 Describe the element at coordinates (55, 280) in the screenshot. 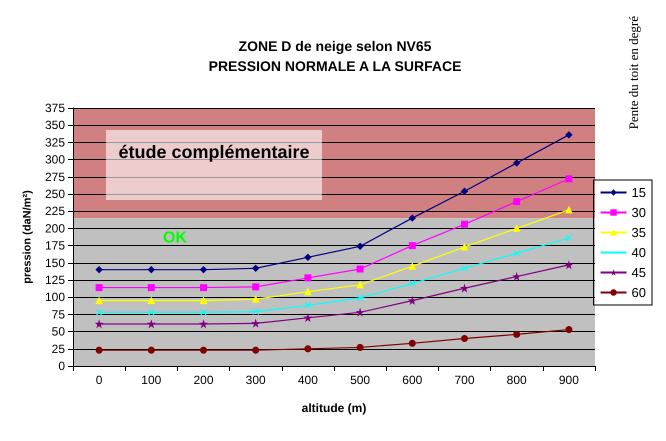

I see `y-tick-label: 125` at that location.